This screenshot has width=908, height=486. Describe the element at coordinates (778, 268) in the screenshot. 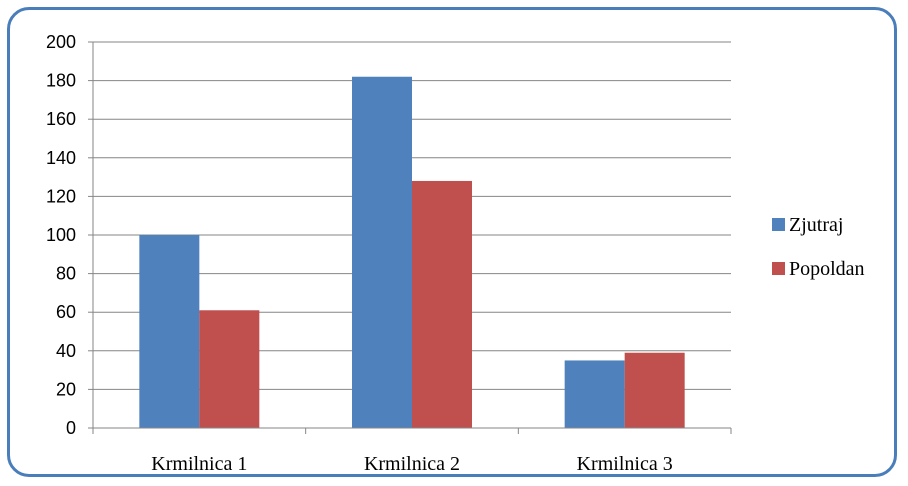

I see `legend-swatch-popoldan` at that location.